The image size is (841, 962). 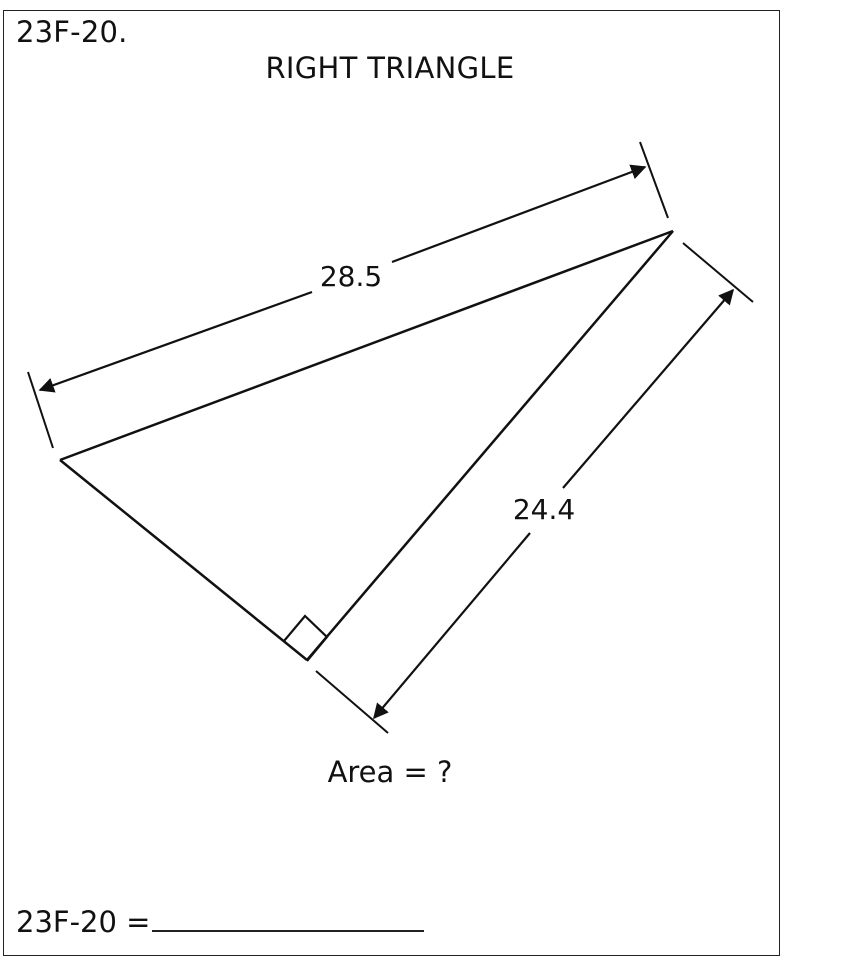 What do you see at coordinates (648, 388) in the screenshot?
I see `leg-dimension-arrow-top` at bounding box center [648, 388].